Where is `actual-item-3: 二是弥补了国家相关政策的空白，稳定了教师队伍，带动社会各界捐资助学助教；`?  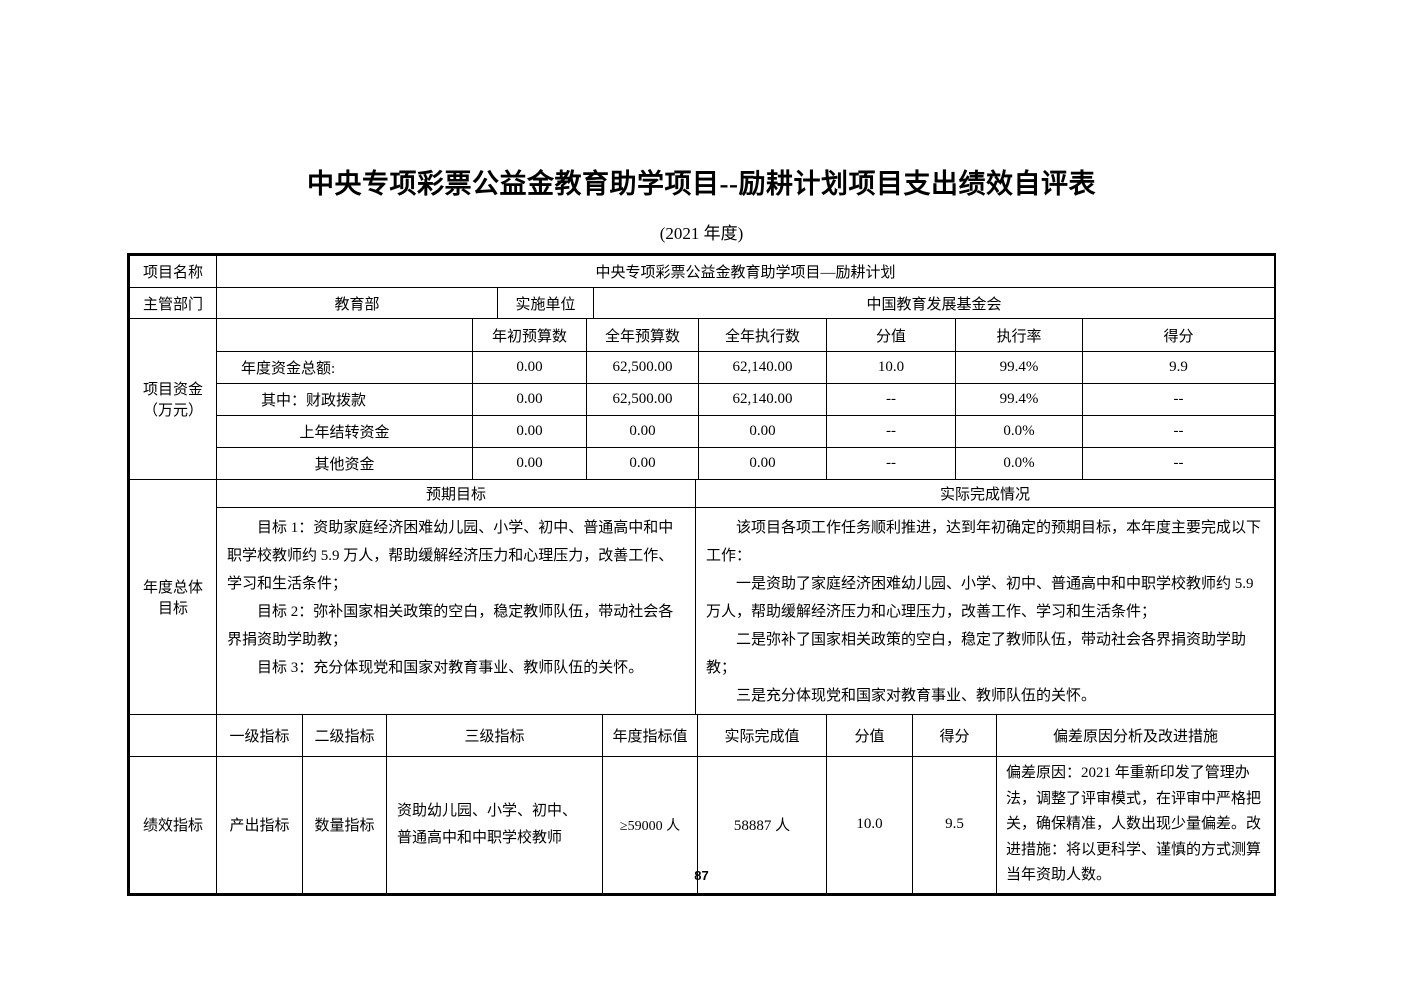
actual-item-3: 二是弥补了国家相关政策的空白，稳定了教师队伍，带动社会各界捐资助学助教； is located at coordinates (976, 654).